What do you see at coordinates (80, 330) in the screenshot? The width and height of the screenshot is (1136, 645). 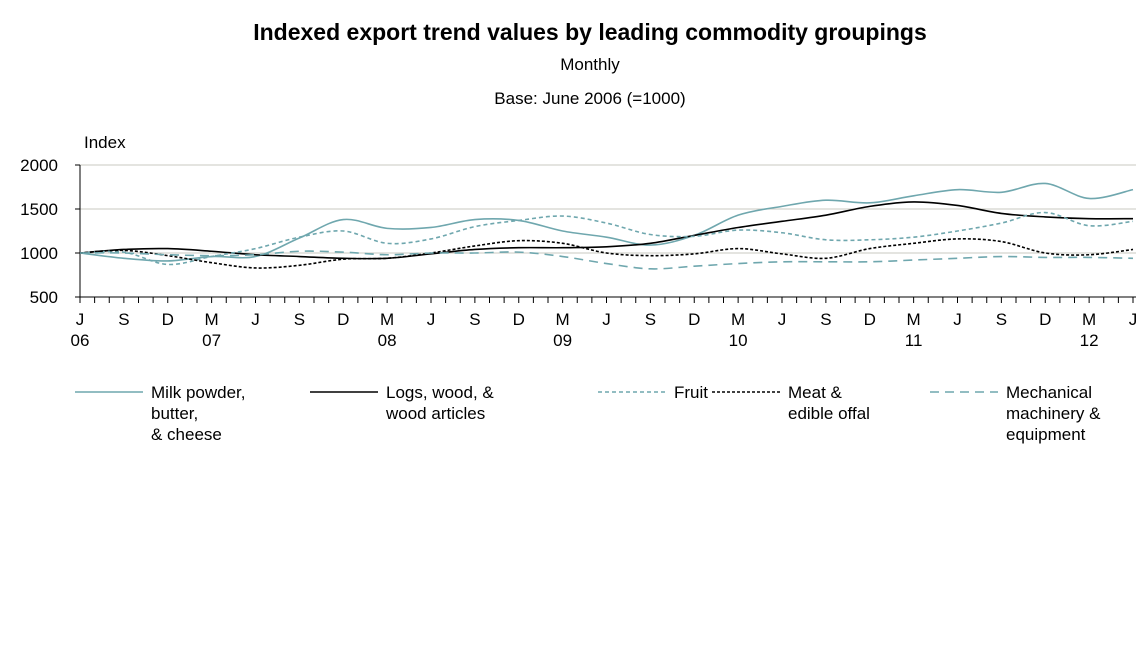 I see `x-tick-label: J 06` at bounding box center [80, 330].